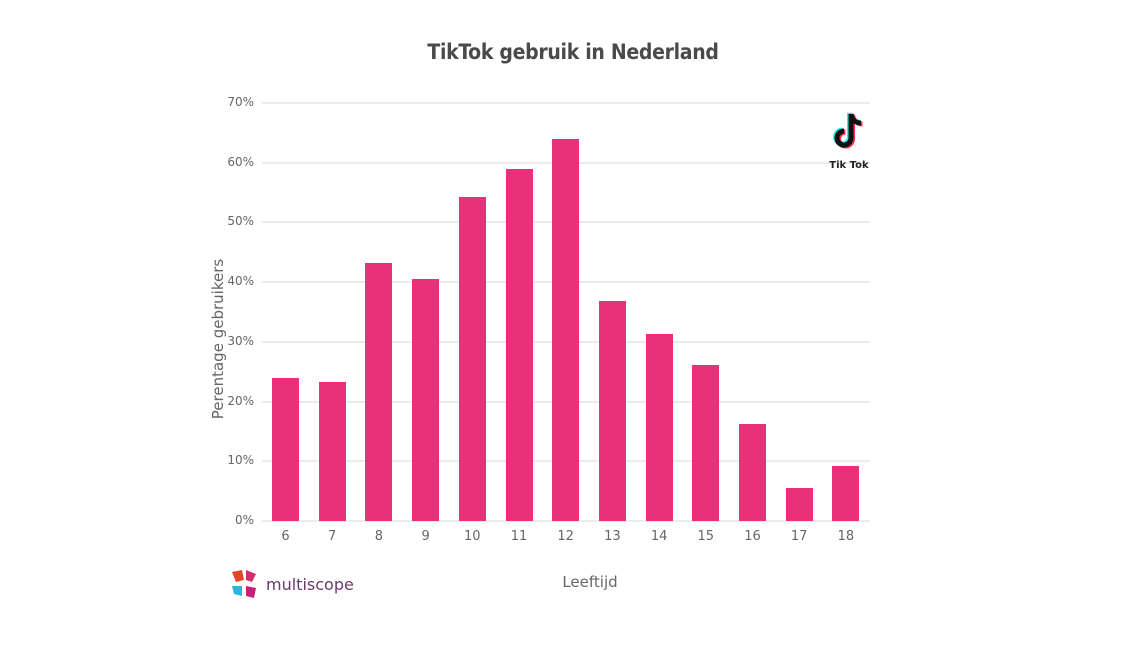 Image resolution: width=1146 pixels, height=645 pixels. Describe the element at coordinates (310, 584) in the screenshot. I see `multiscope-label: multiscope` at that location.